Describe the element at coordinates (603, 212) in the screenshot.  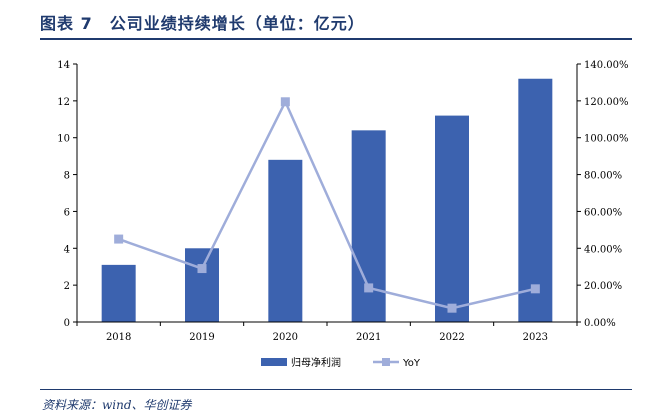
I see `y-right-tick-label: 60.00%` at that location.